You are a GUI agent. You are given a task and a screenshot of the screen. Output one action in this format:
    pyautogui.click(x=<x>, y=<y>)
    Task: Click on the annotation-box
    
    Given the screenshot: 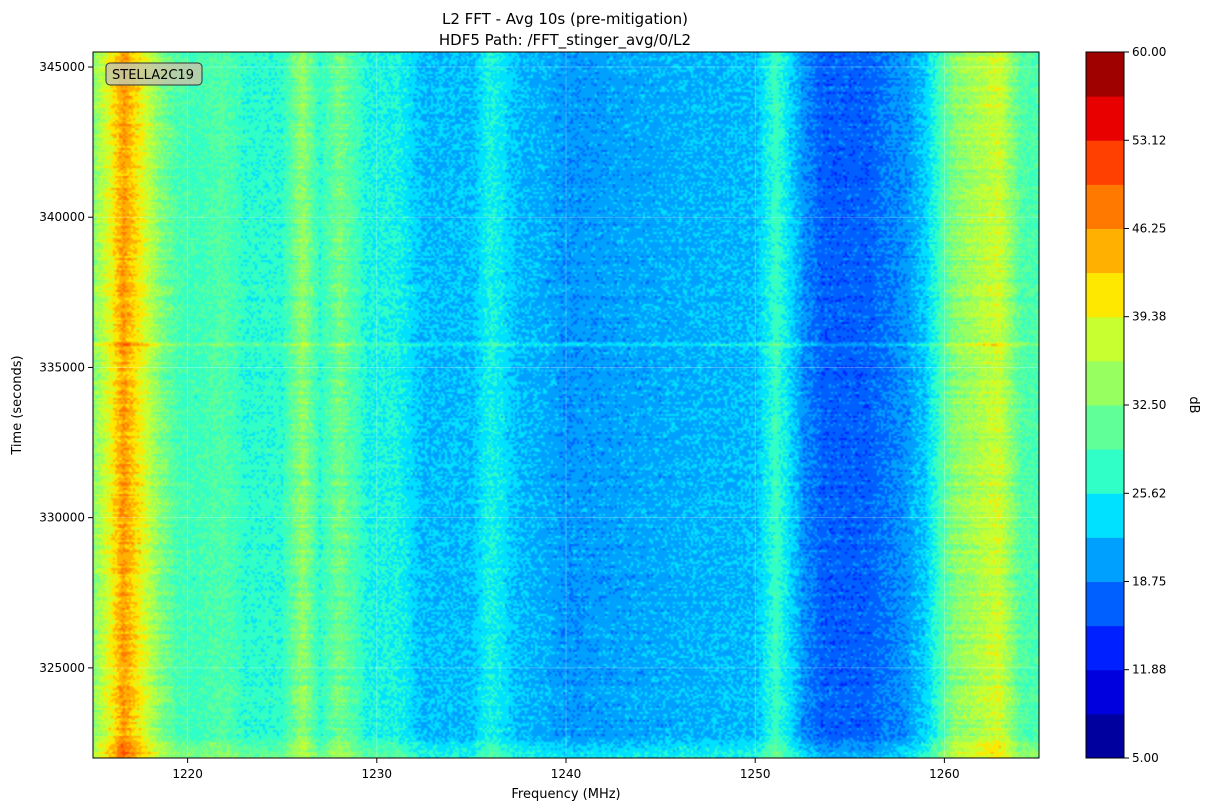 What is the action you would take?
    pyautogui.click(x=154, y=74)
    